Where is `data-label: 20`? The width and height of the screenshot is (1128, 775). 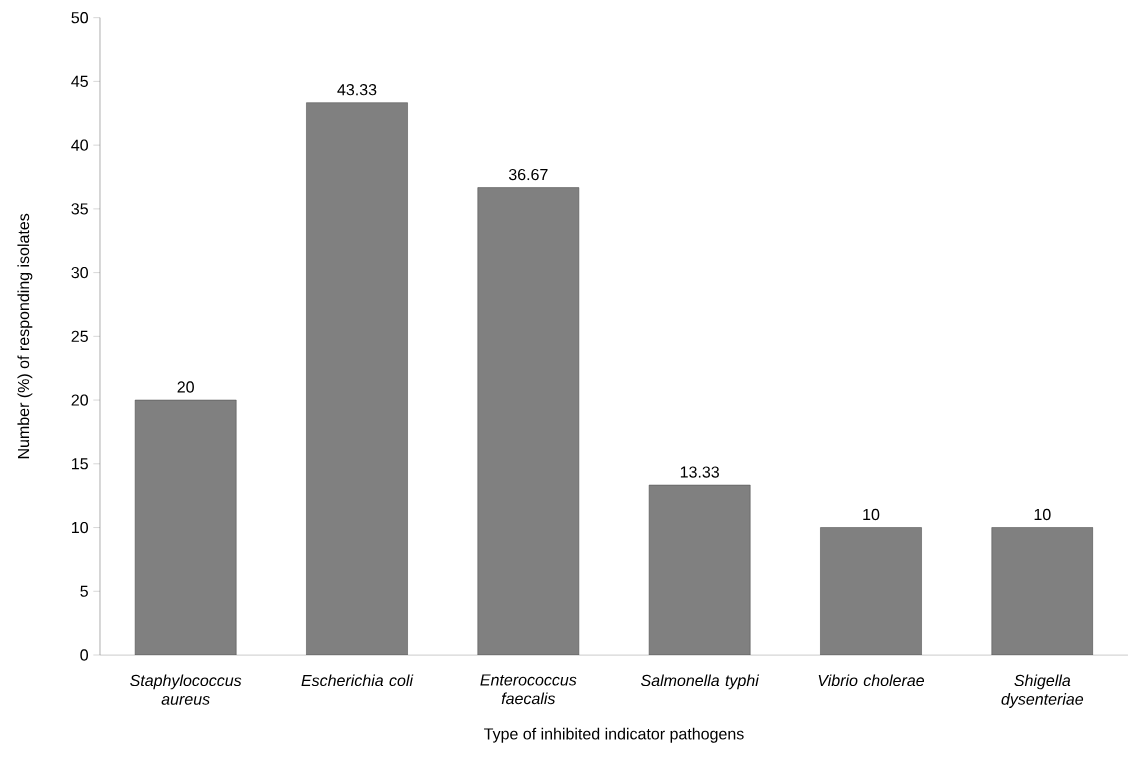
data-label: 20 is located at coordinates (185, 387).